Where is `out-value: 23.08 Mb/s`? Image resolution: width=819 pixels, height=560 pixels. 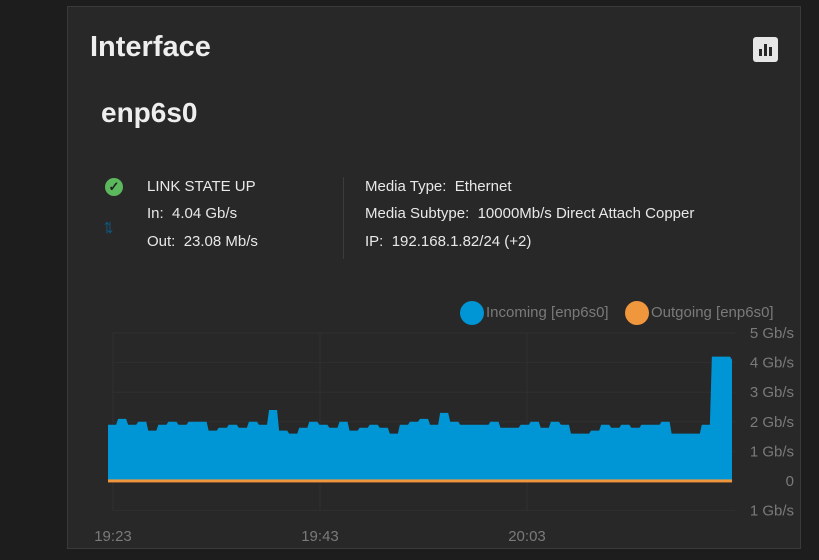
out-value: 23.08 Mb/s is located at coordinates (220, 241).